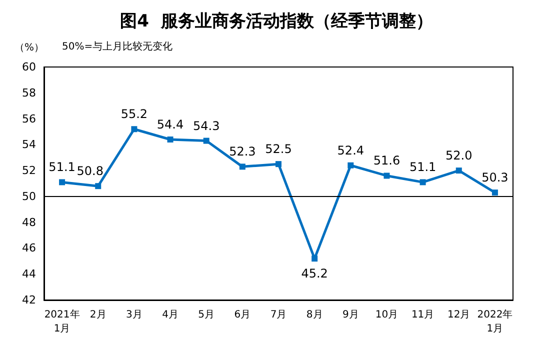 This screenshot has height=343, width=553. Describe the element at coordinates (314, 315) in the screenshot. I see `x-tick-label: 8月` at that location.